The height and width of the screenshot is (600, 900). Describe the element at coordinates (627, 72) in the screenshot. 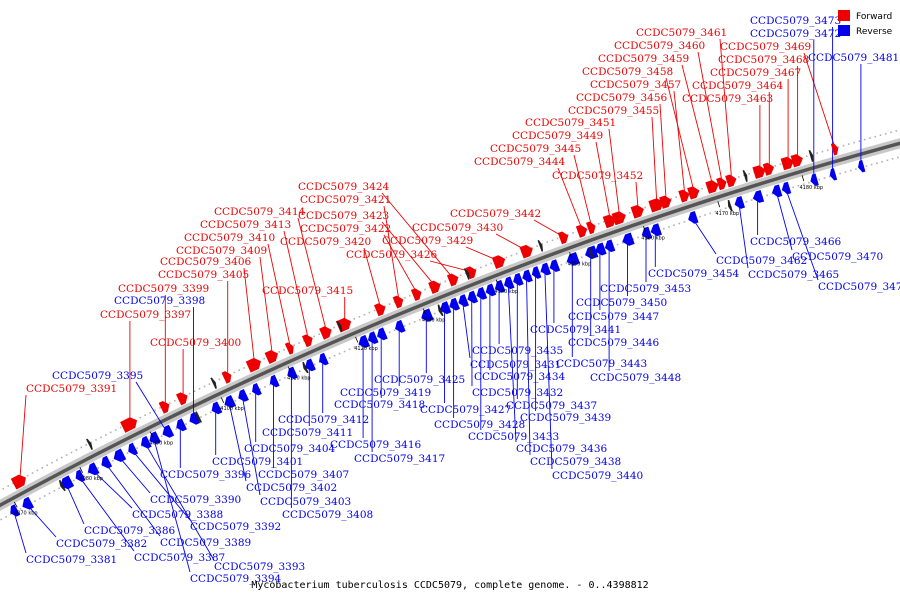

I see `forward-gene-label: CCDC5079_3458` at that location.